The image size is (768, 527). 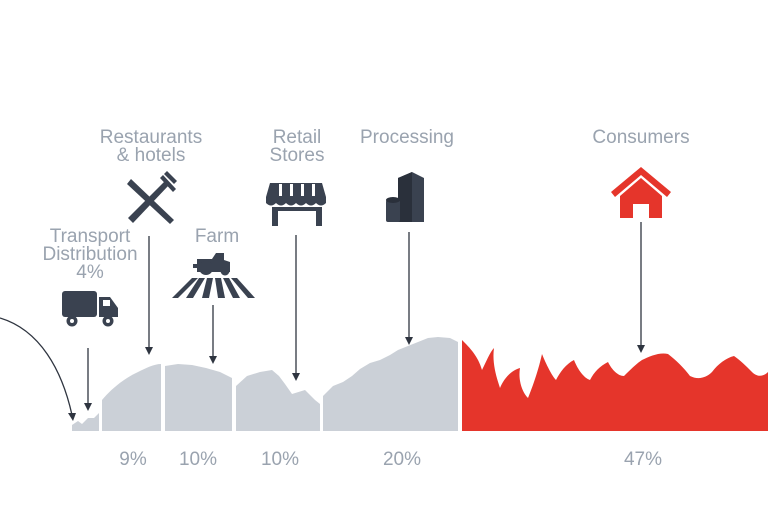 I want to click on incoming-curve-arrowhead, so click(x=72, y=417).